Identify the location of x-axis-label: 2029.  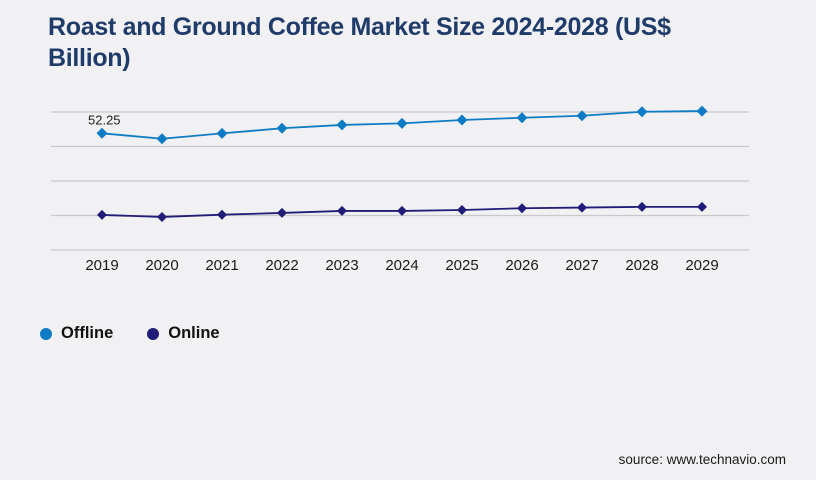
(701, 265).